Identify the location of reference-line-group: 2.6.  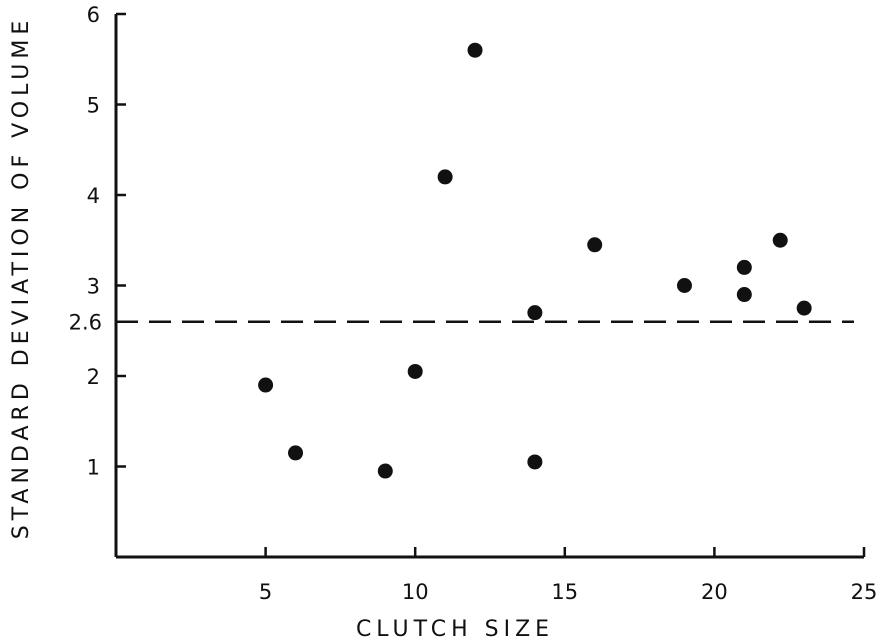
(461, 323).